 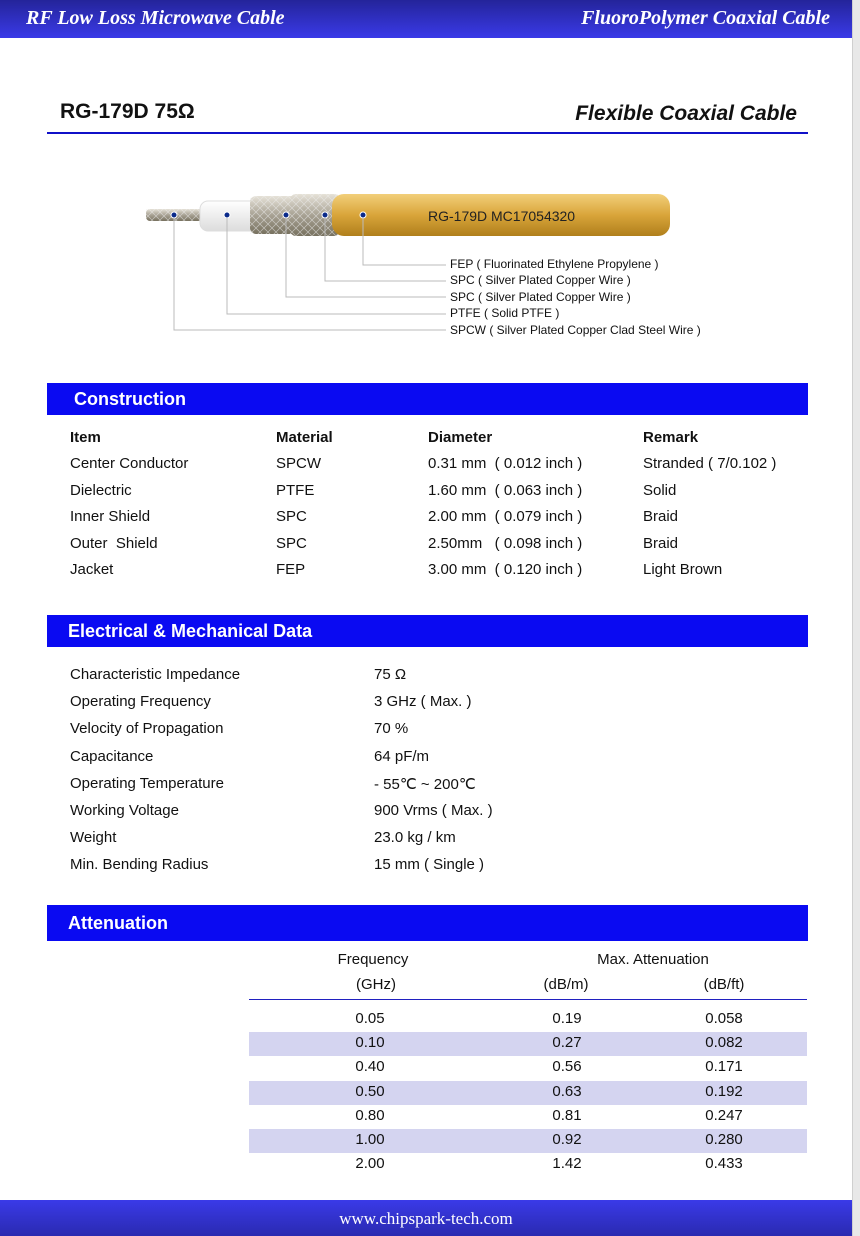 What do you see at coordinates (427, 631) in the screenshot?
I see `electrical-heading: Electrical & Mechanical Data` at bounding box center [427, 631].